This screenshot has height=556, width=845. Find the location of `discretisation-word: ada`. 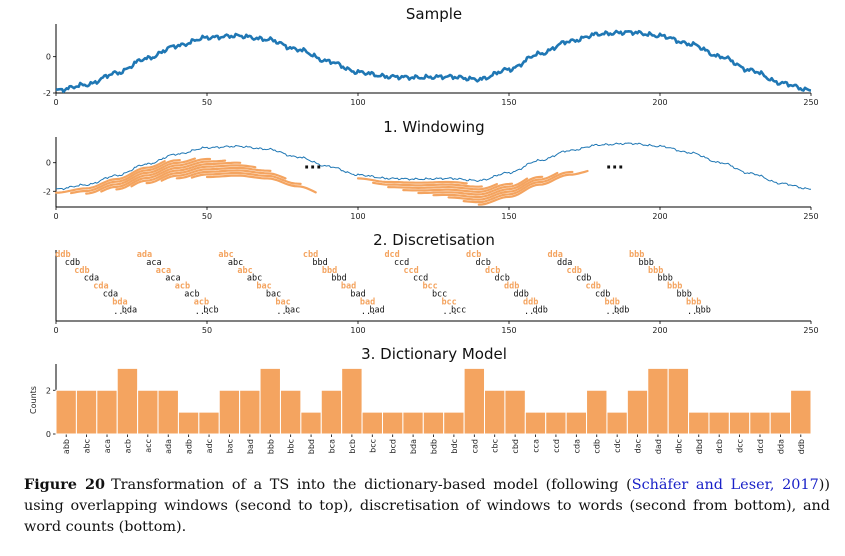

discretisation-word: ada is located at coordinates (144, 255).